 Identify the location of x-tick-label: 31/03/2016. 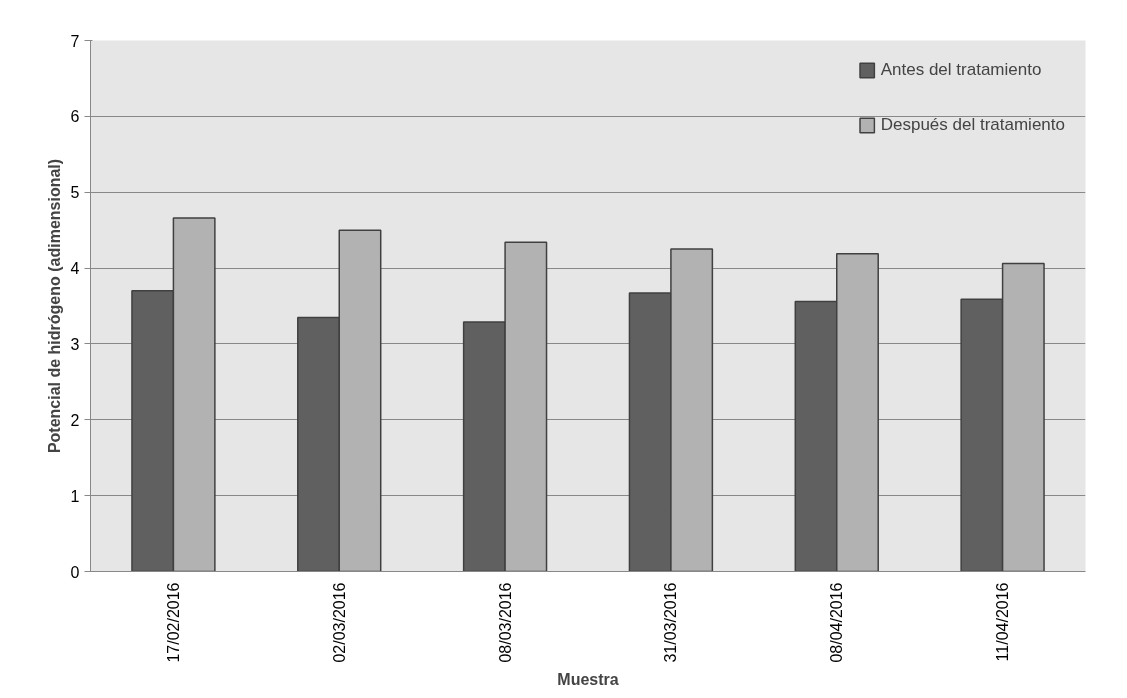
(671, 622).